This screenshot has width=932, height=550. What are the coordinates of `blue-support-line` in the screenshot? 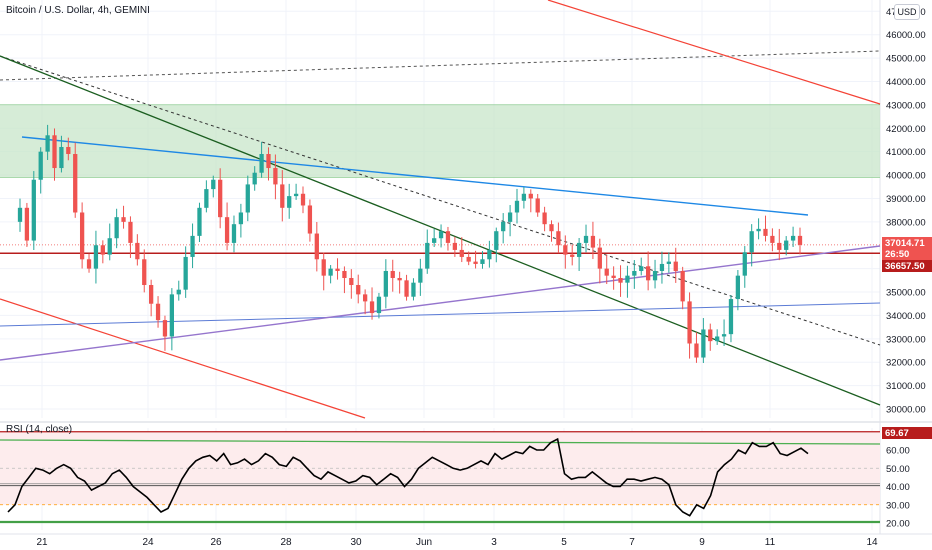 It's located at (440, 314).